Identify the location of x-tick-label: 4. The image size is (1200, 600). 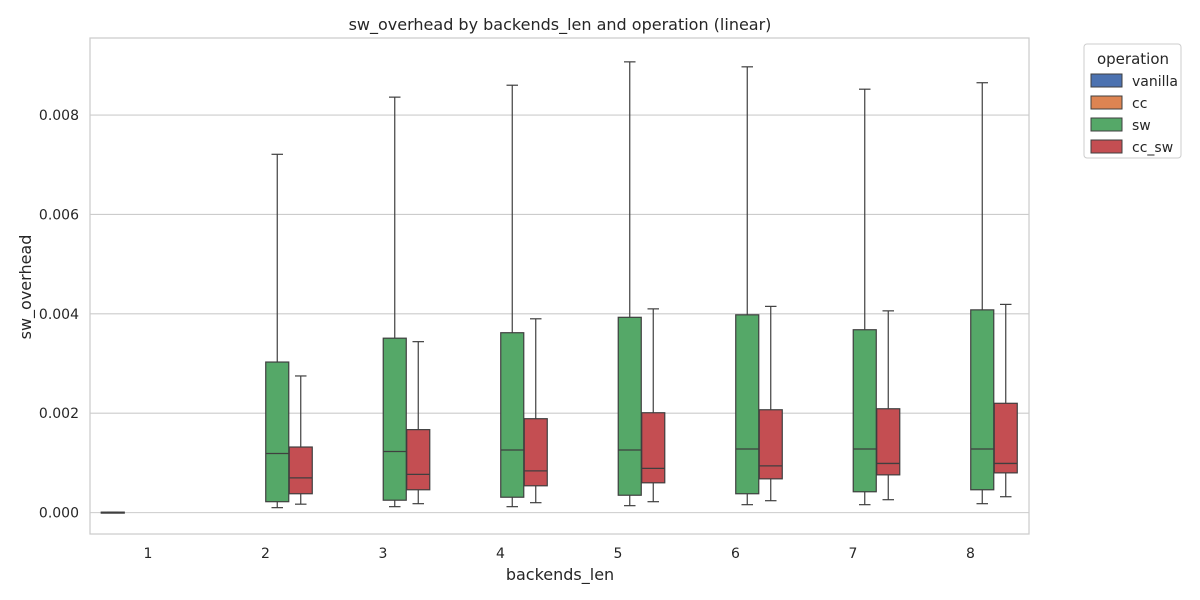
(500, 554).